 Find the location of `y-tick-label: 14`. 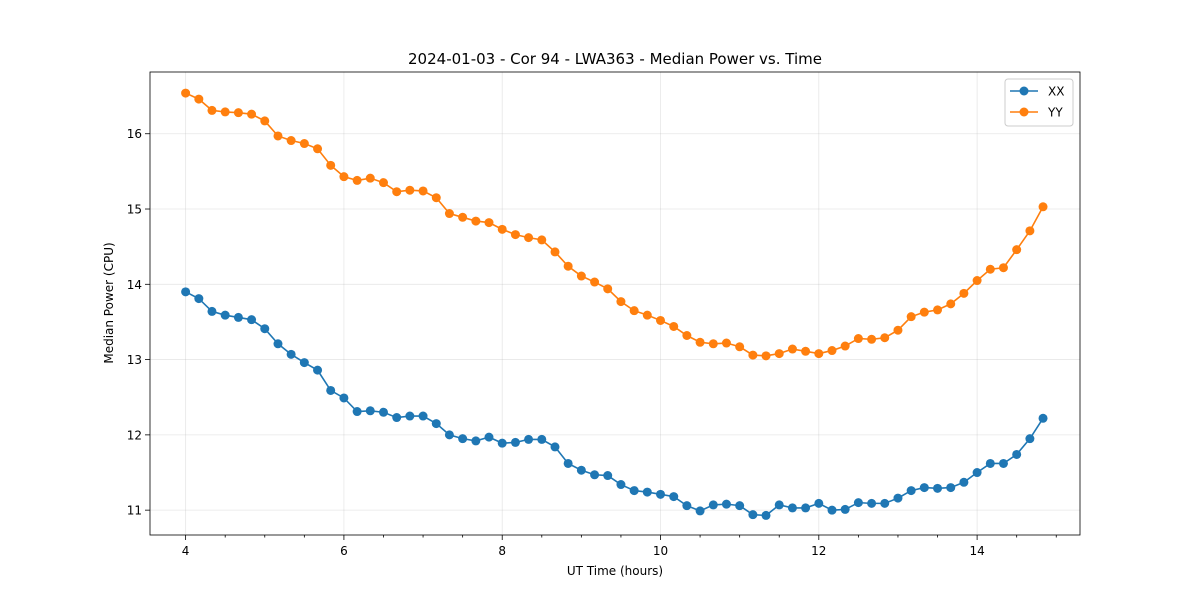

y-tick-label: 14 is located at coordinates (134, 285).